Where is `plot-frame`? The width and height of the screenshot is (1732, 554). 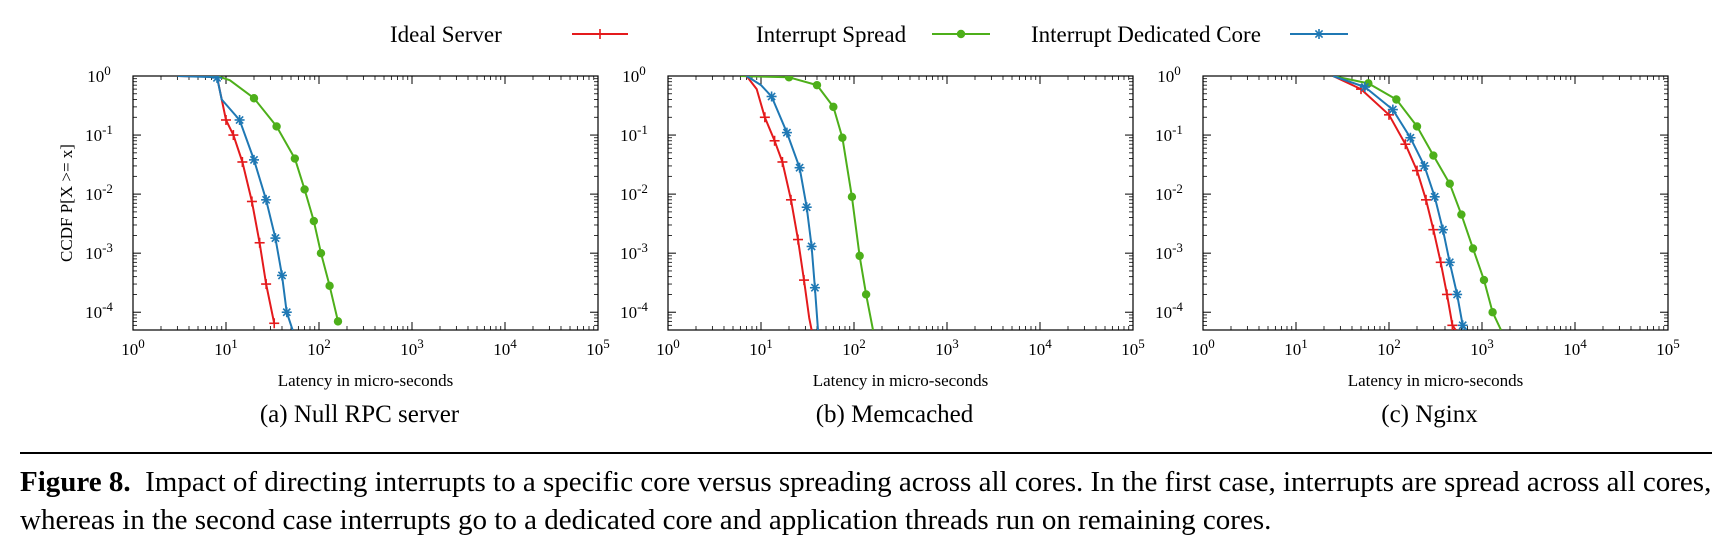 plot-frame is located at coordinates (365, 203).